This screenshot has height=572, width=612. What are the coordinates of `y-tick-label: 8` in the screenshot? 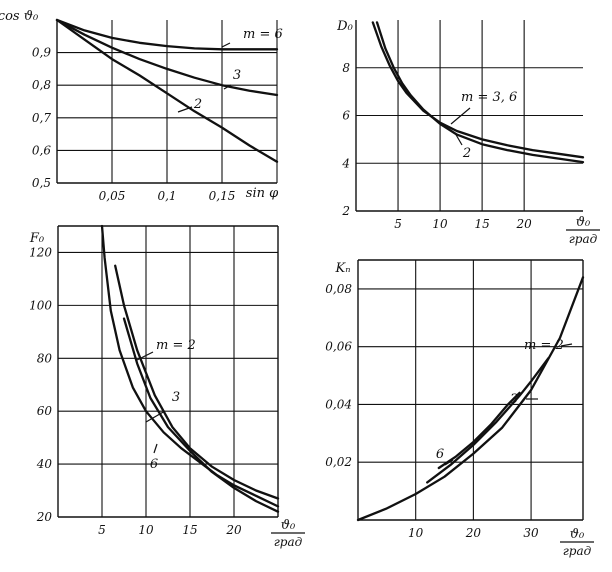 It's located at (346, 68).